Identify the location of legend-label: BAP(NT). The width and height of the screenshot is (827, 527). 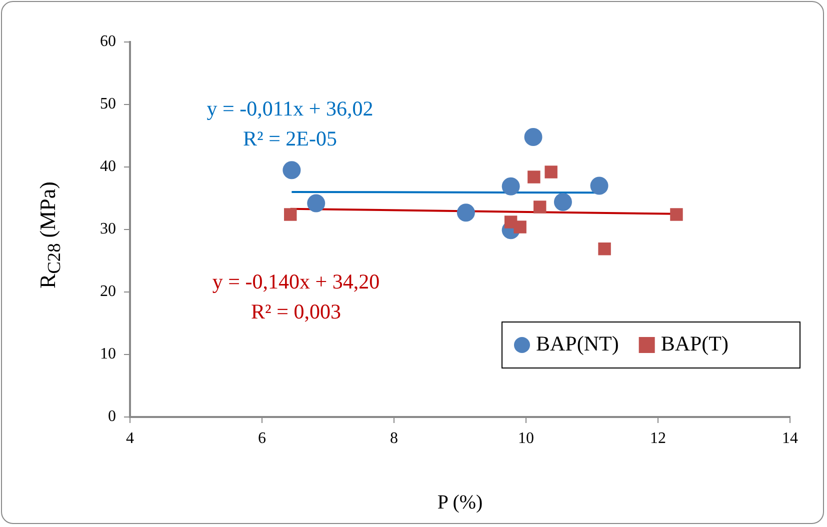
(577, 344).